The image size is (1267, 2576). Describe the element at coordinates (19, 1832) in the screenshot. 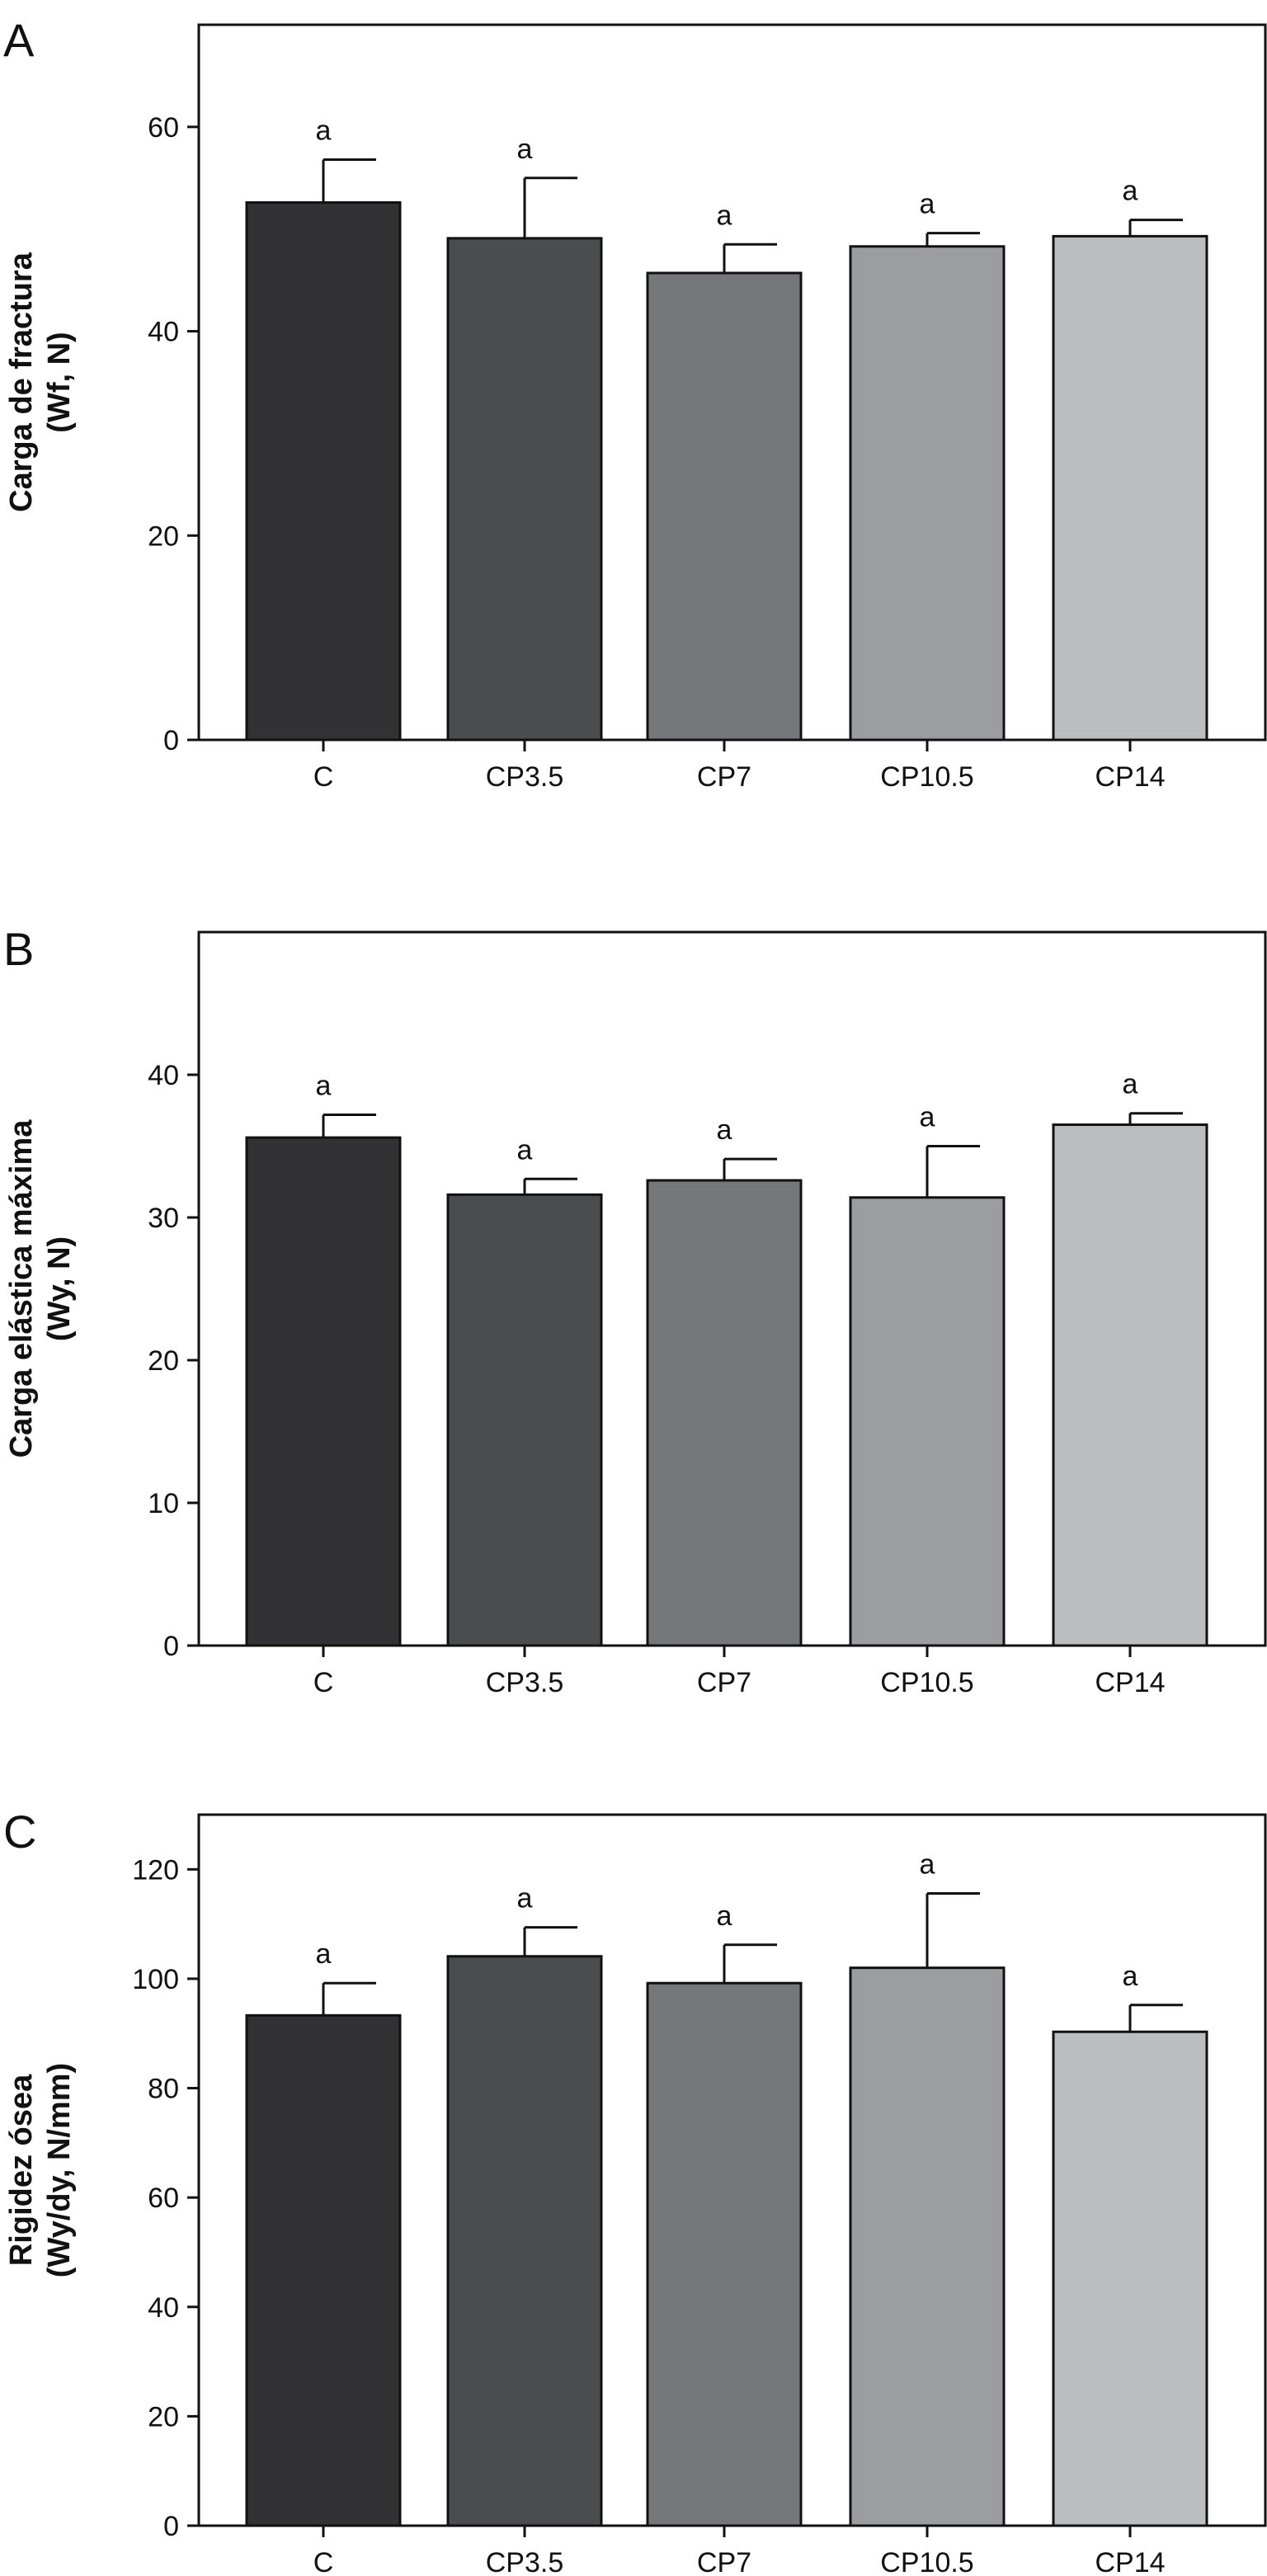

I see `panel-letter: C` at that location.